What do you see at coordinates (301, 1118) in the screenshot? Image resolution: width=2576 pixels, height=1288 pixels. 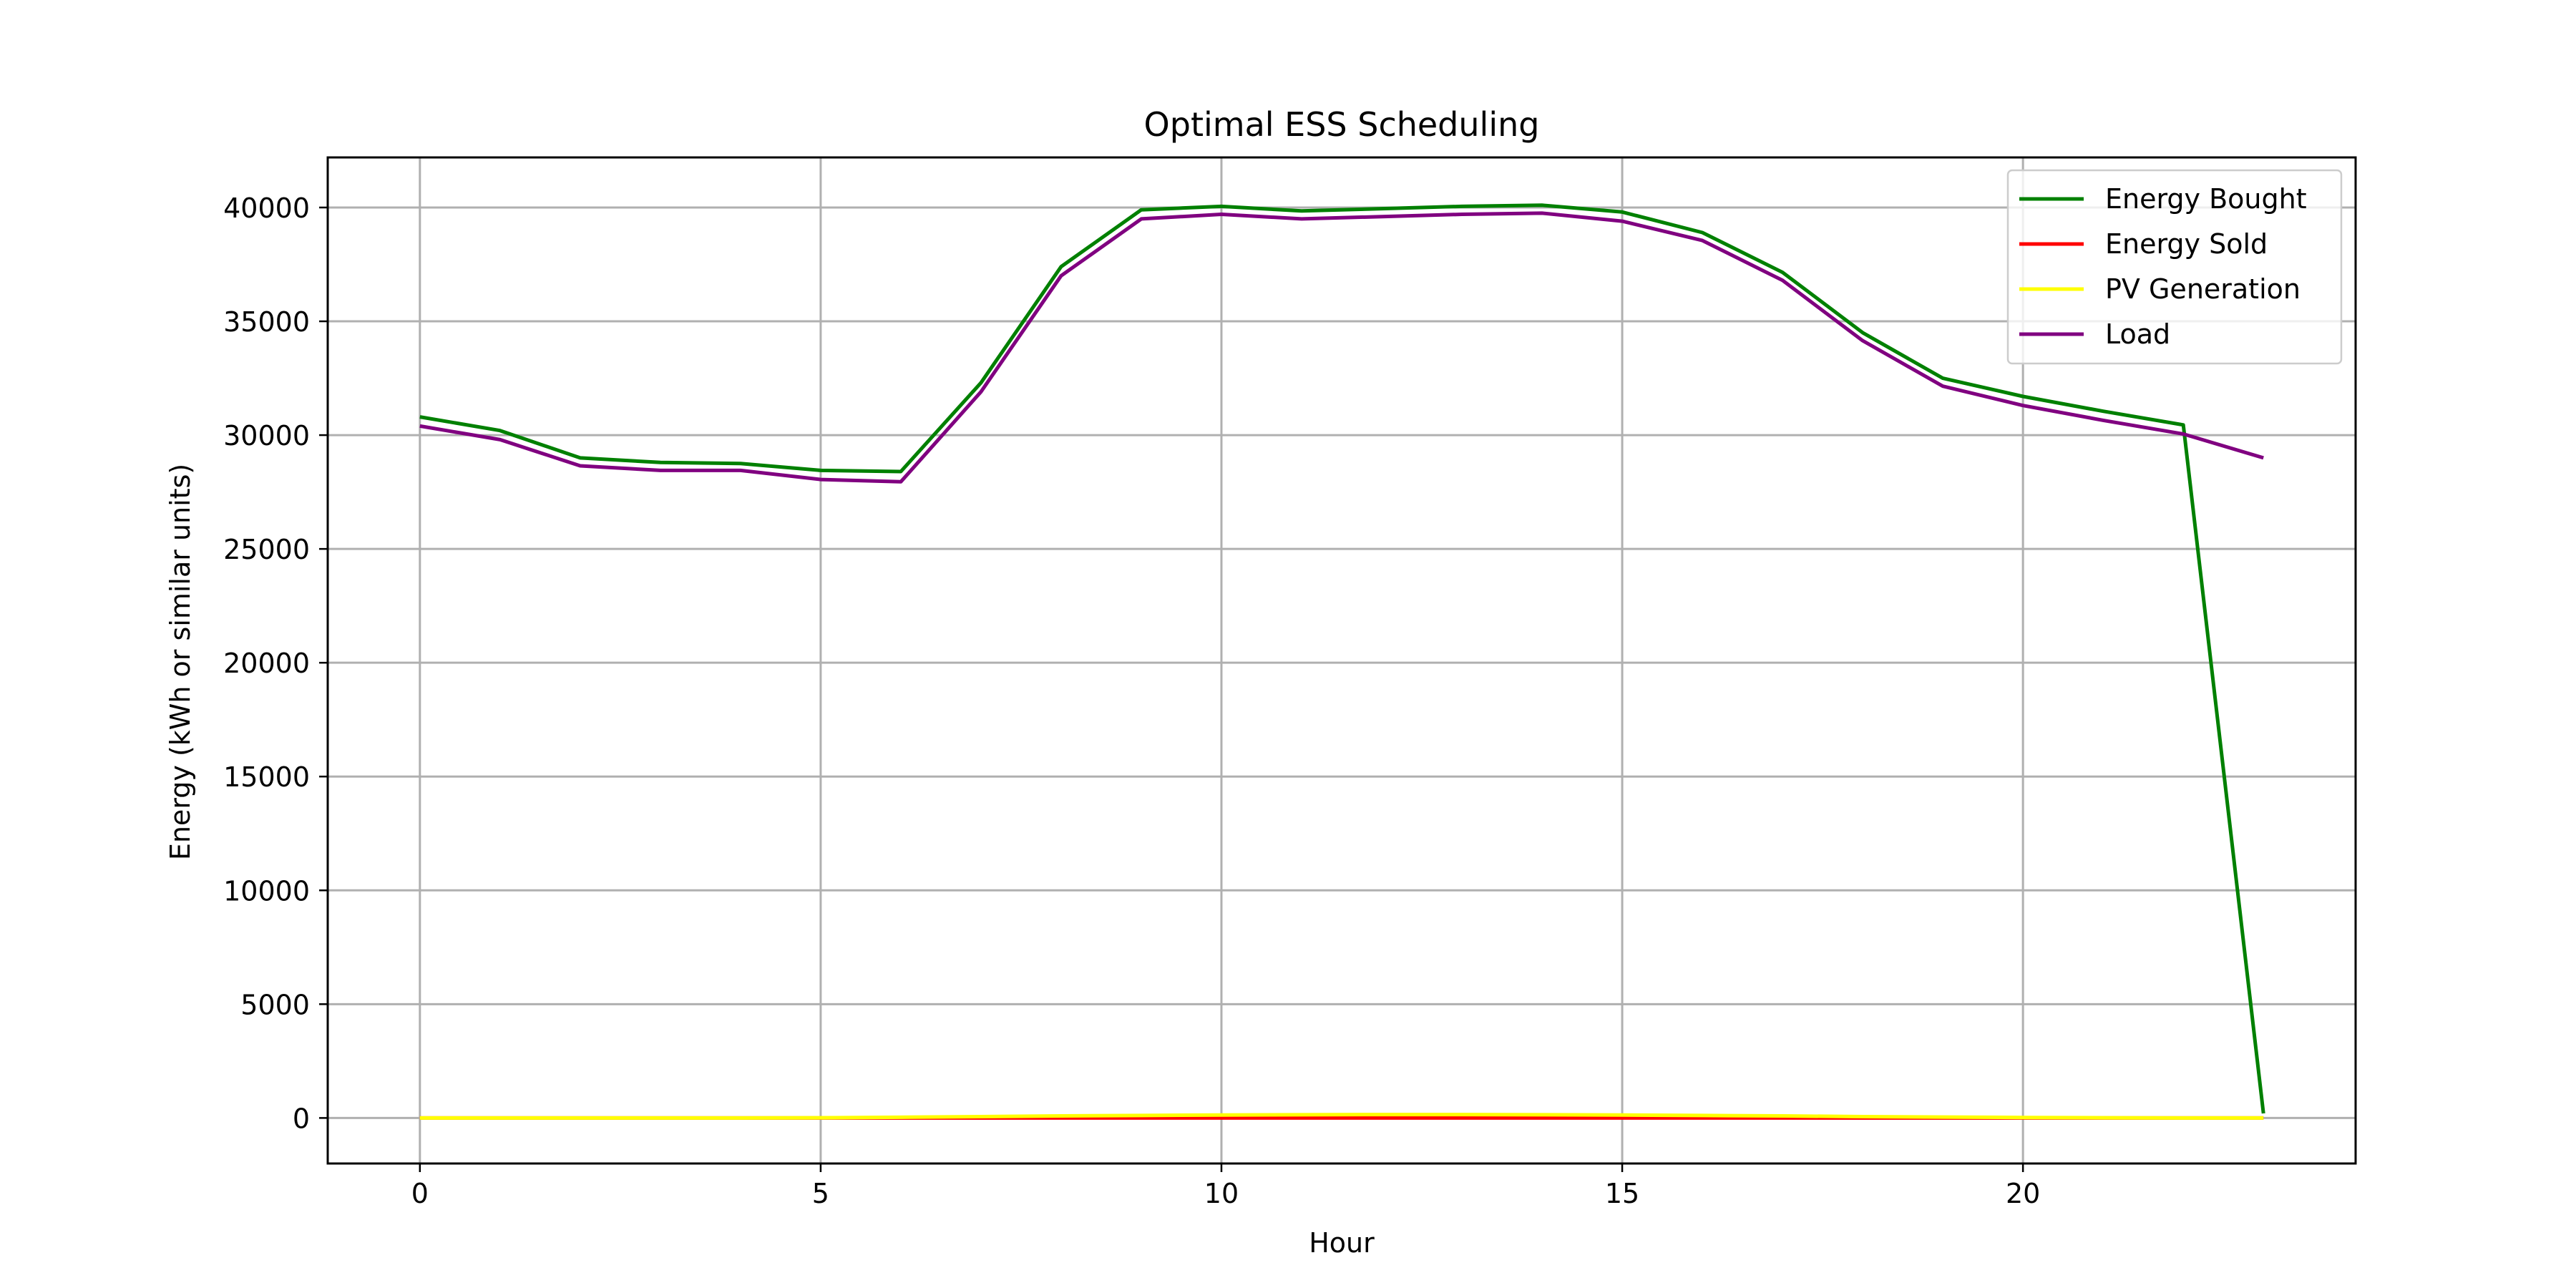 I see `y-tick-label: 0` at bounding box center [301, 1118].